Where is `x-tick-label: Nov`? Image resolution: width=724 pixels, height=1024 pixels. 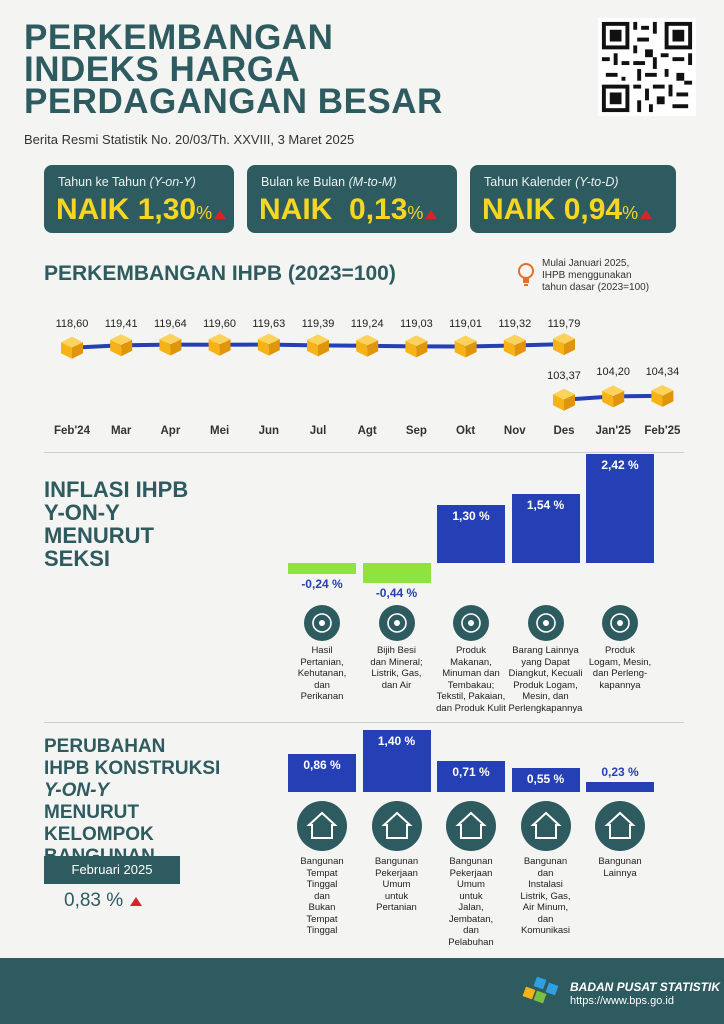 x-tick-label: Nov is located at coordinates (514, 431).